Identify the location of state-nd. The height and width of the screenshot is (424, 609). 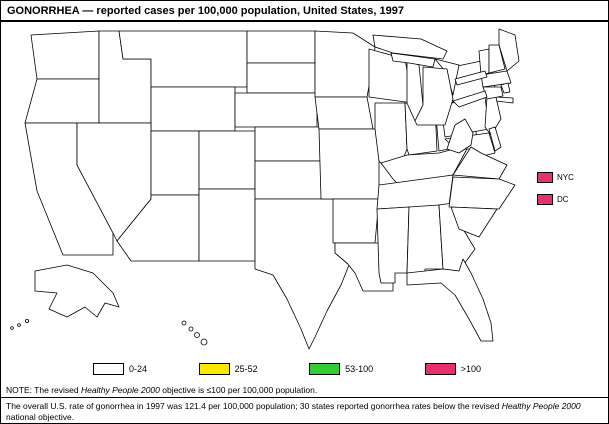
(281, 47).